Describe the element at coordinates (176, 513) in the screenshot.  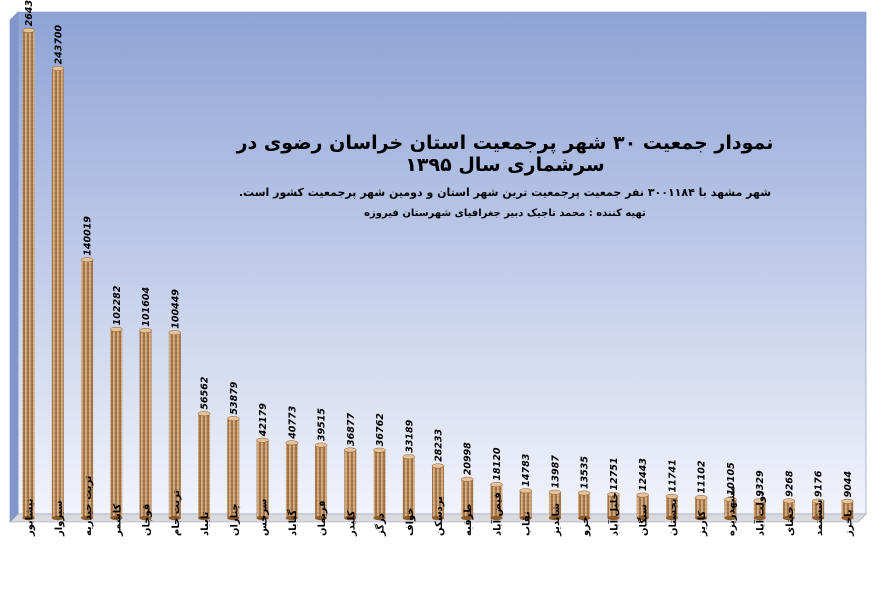
I see `category-label: تربت جام` at that location.